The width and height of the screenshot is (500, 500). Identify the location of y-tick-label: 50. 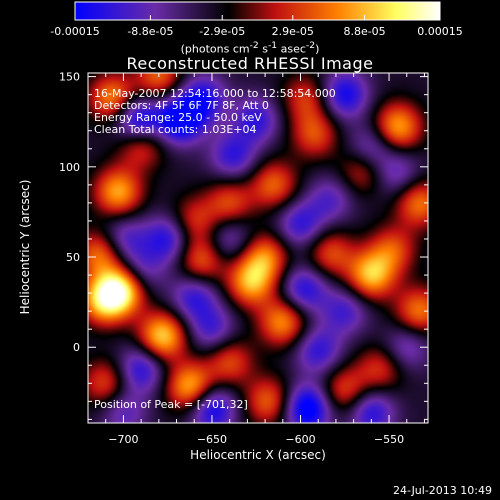
(73, 257).